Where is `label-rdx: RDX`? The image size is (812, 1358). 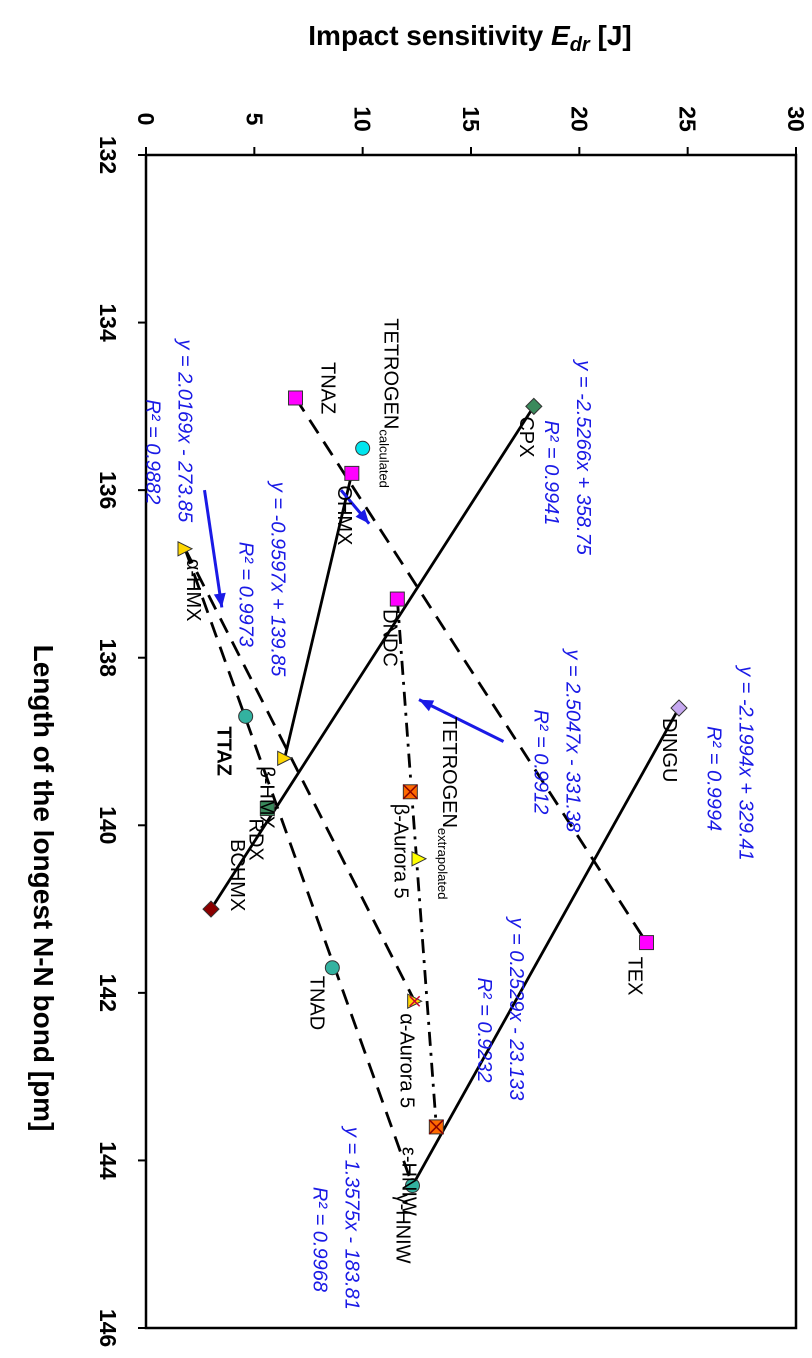
label-rdx: RDX is located at coordinates (255, 840).